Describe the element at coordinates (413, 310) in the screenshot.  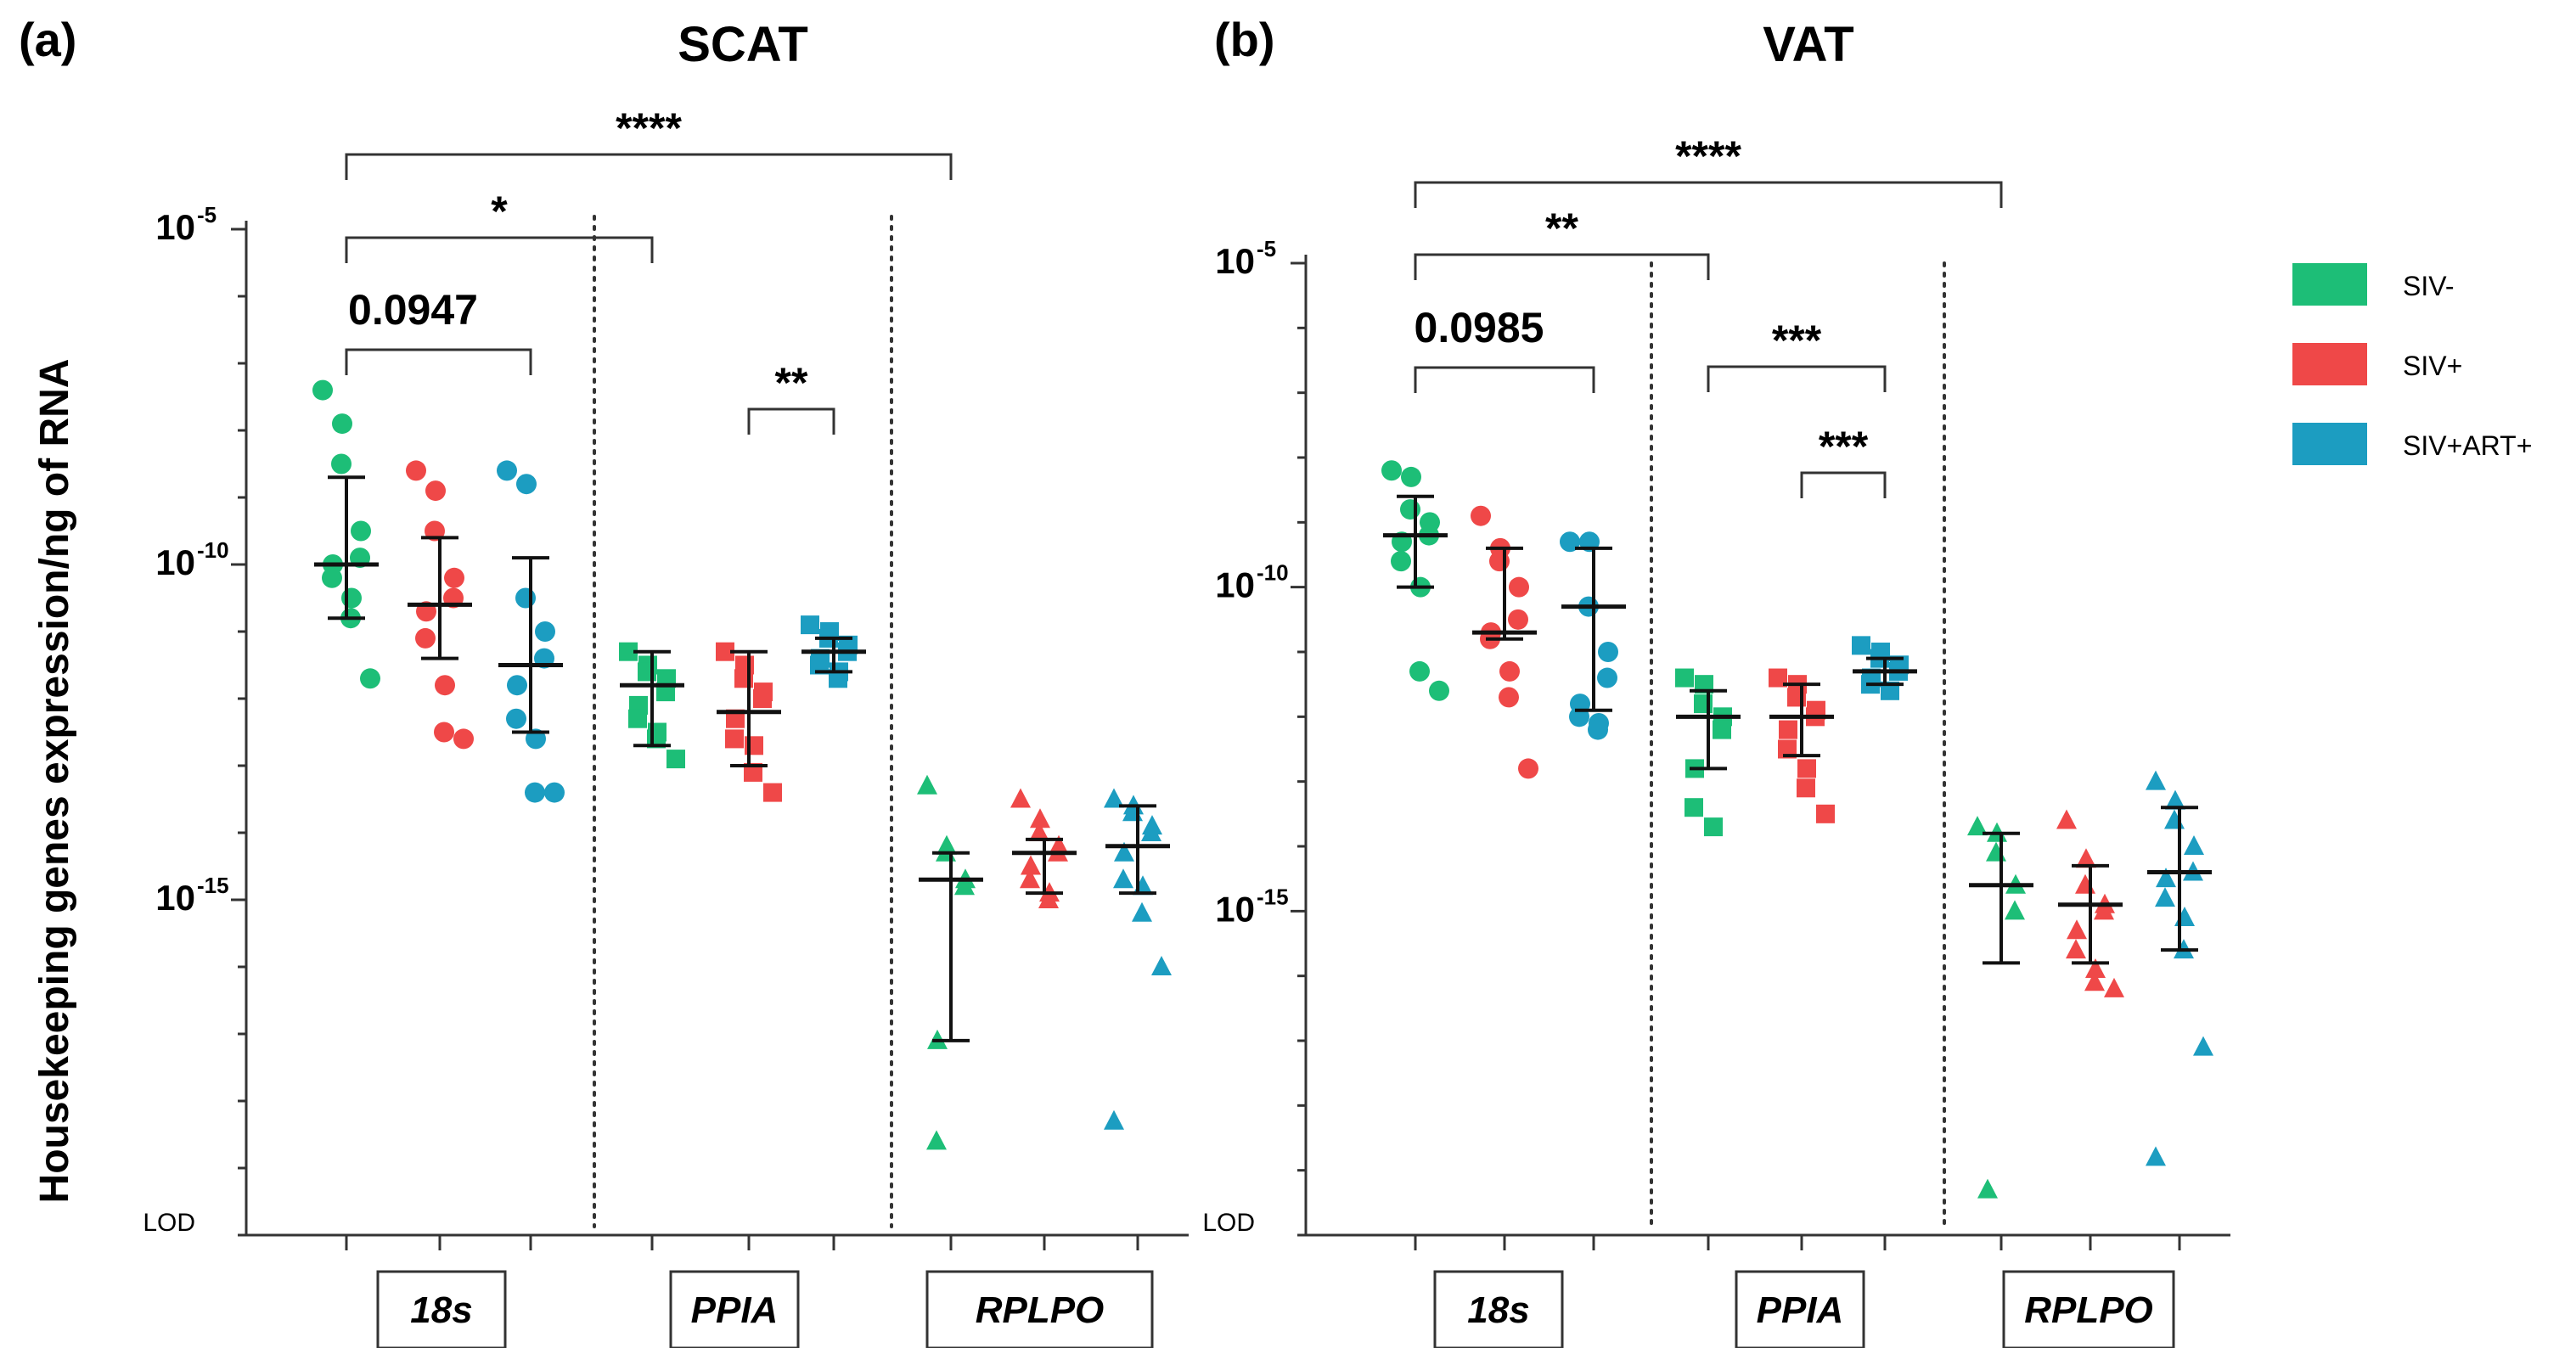
I see `significance-label: 0.0947` at that location.